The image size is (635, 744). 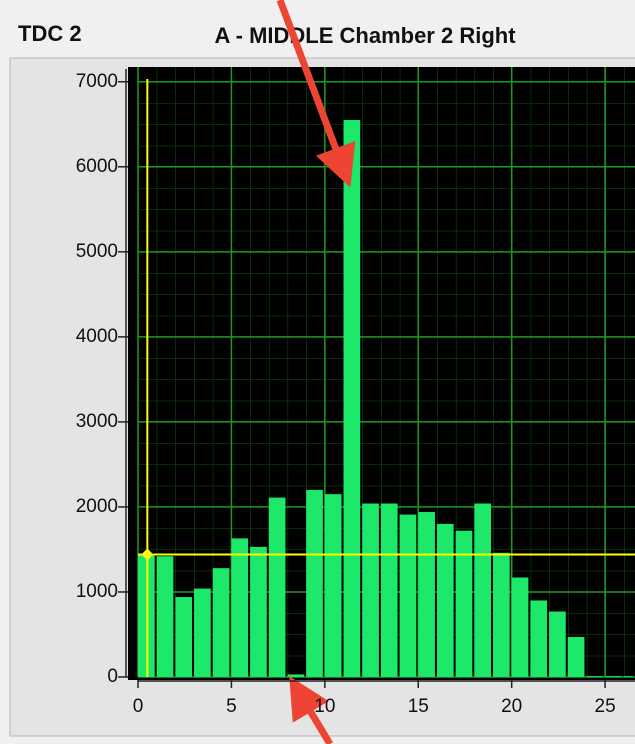 What do you see at coordinates (97, 421) in the screenshot?
I see `y-tick-label: 3000` at bounding box center [97, 421].